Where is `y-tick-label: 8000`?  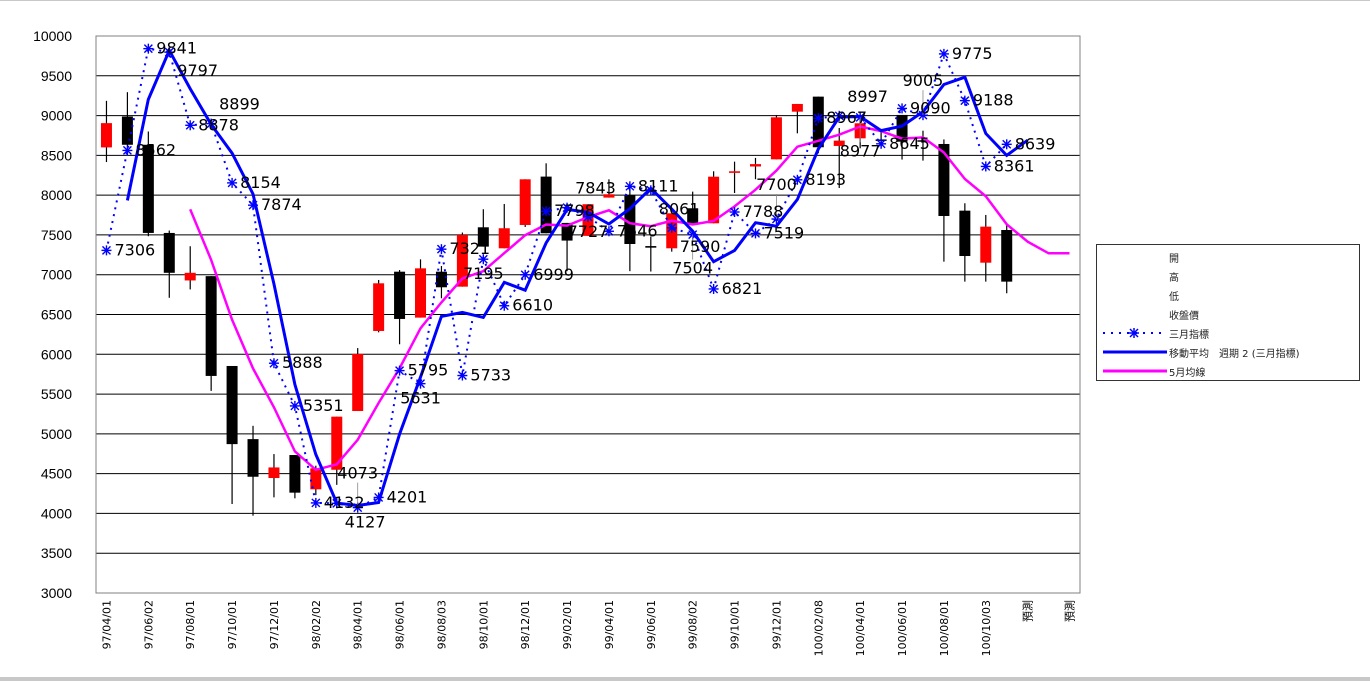
y-tick-label: 8000 is located at coordinates (56, 195).